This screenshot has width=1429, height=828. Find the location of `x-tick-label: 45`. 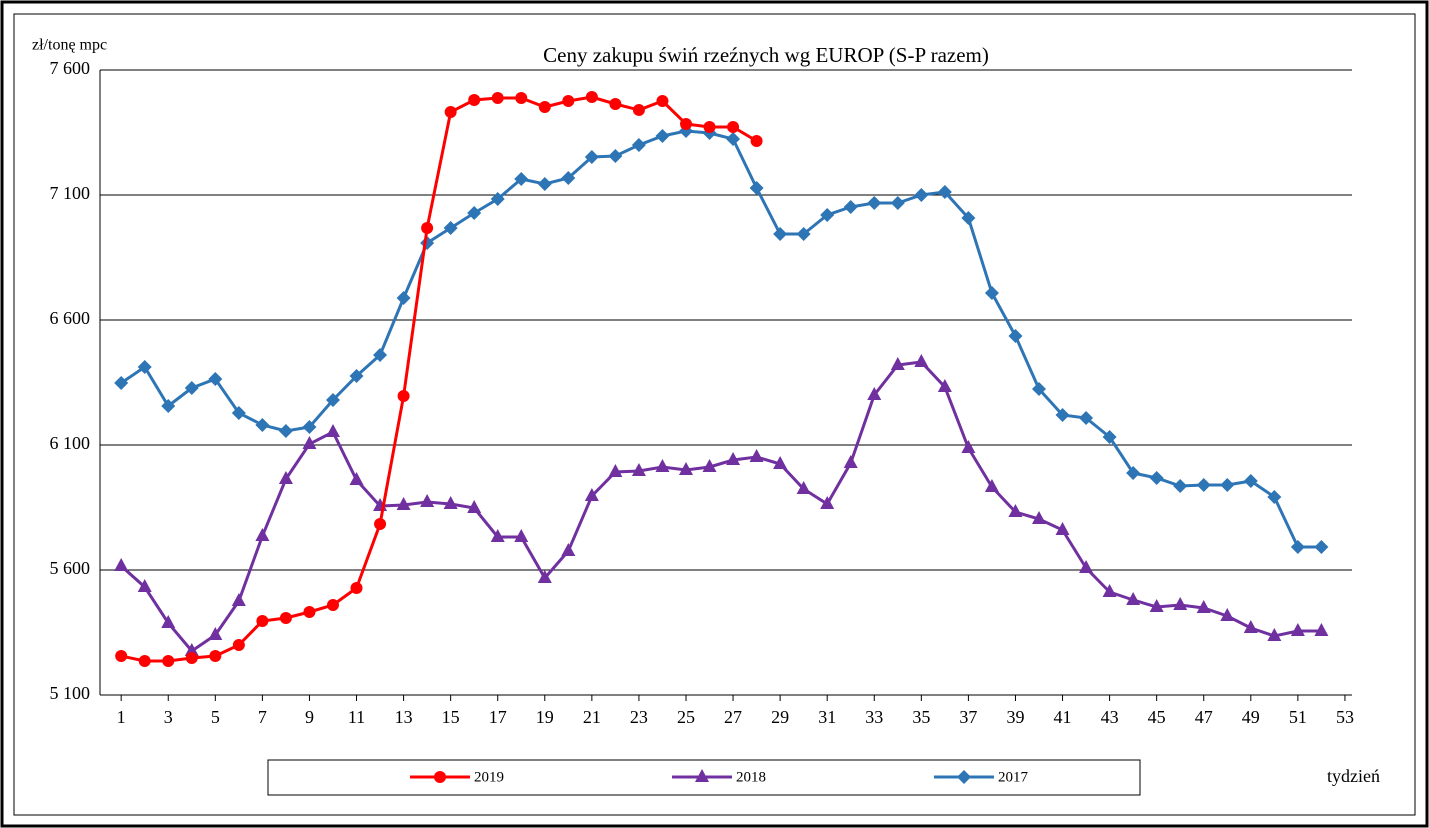

x-tick-label: 45 is located at coordinates (1157, 717).